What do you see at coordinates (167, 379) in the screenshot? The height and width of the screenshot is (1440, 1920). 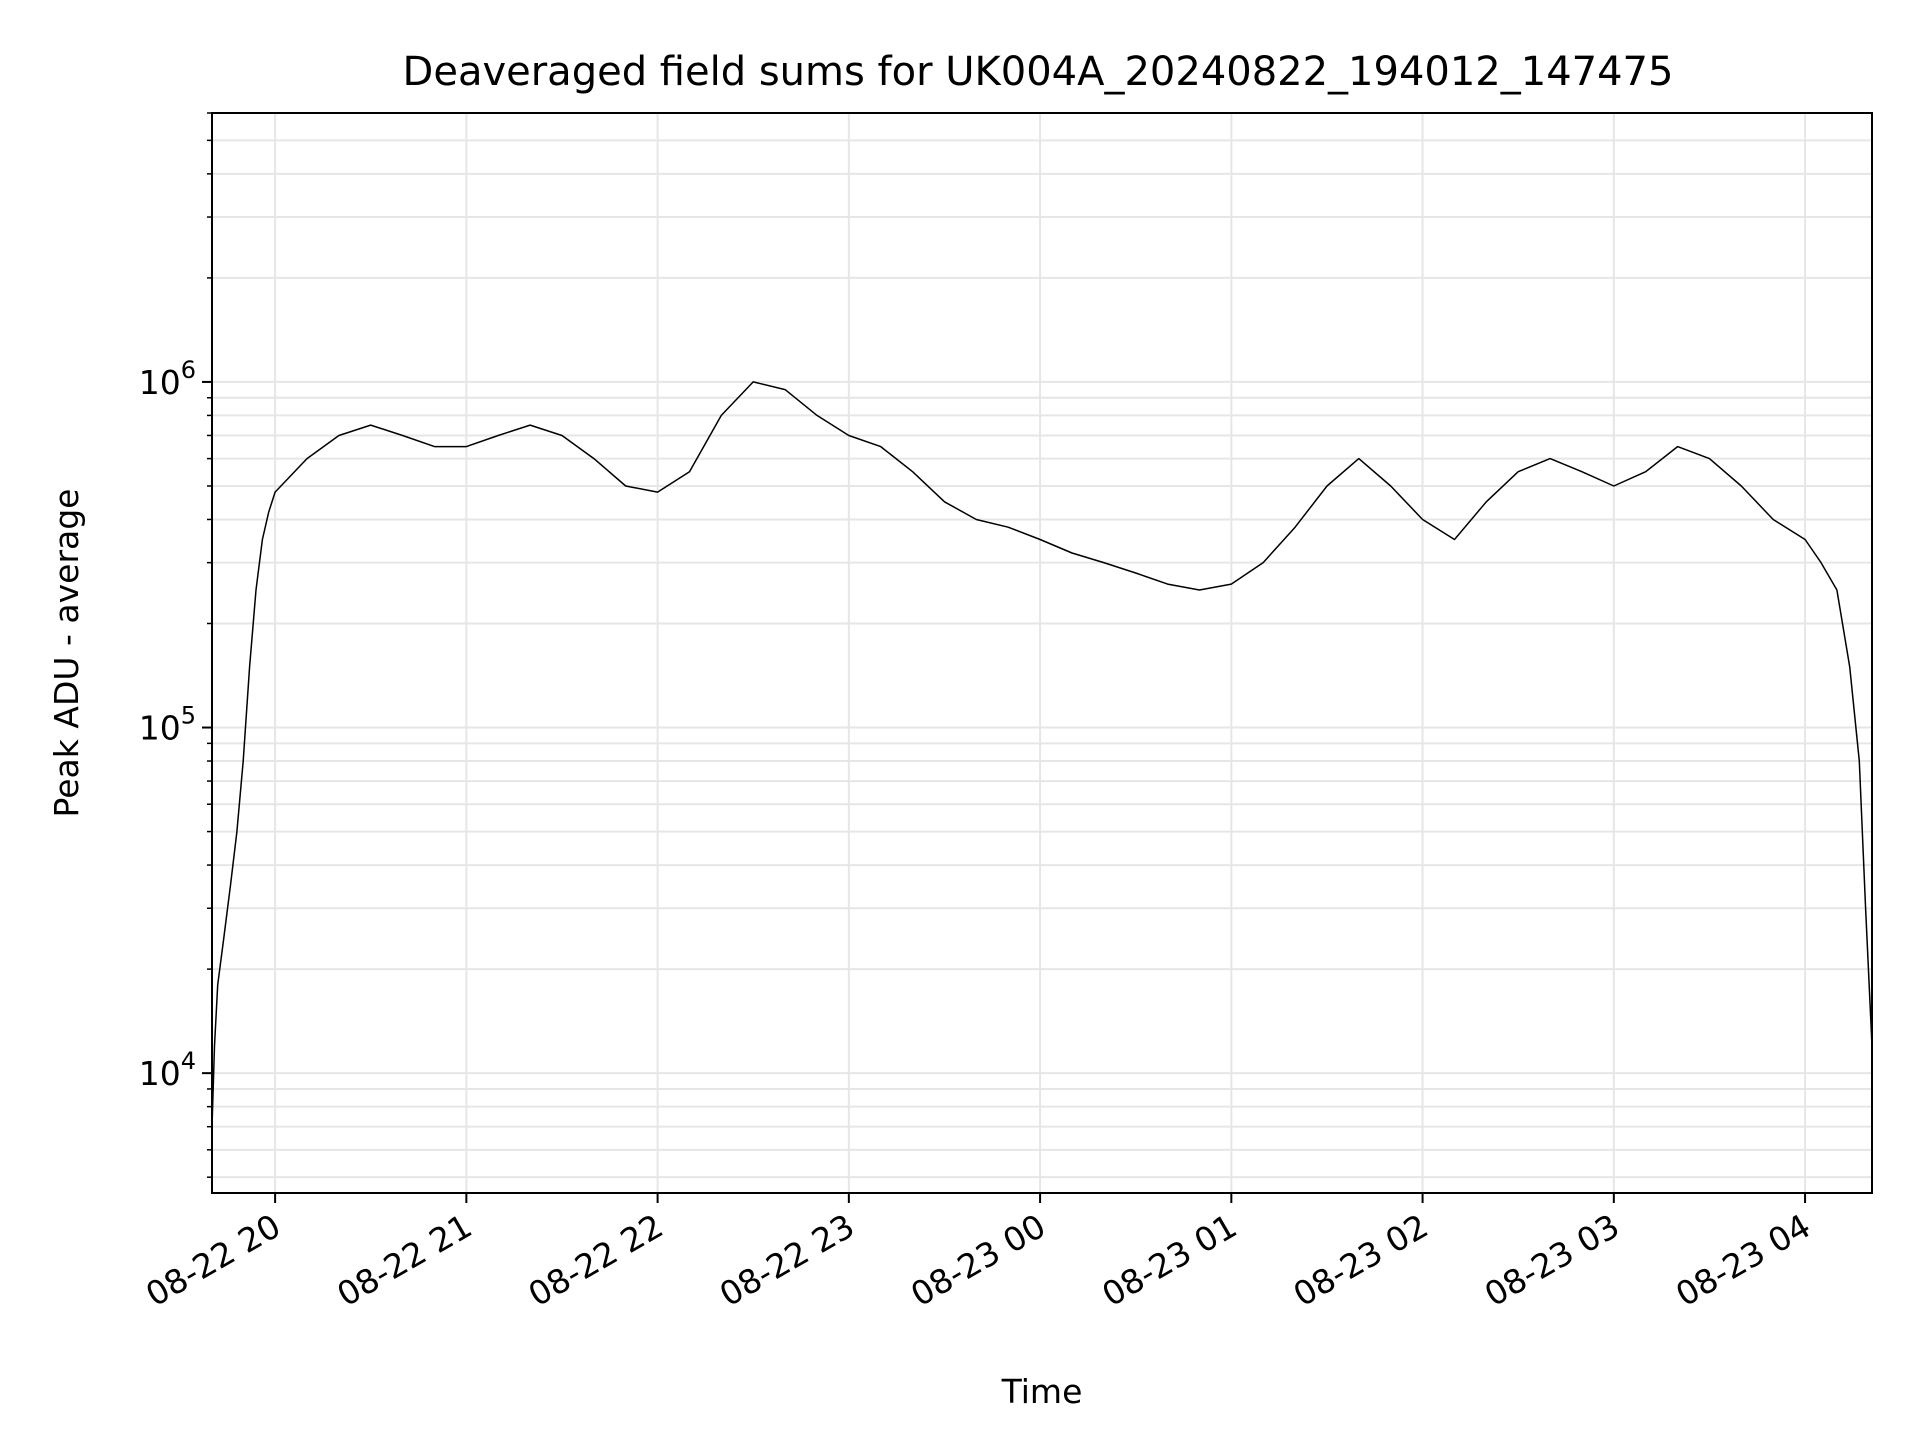 I see `y-tick-label: 10⁶` at bounding box center [167, 379].